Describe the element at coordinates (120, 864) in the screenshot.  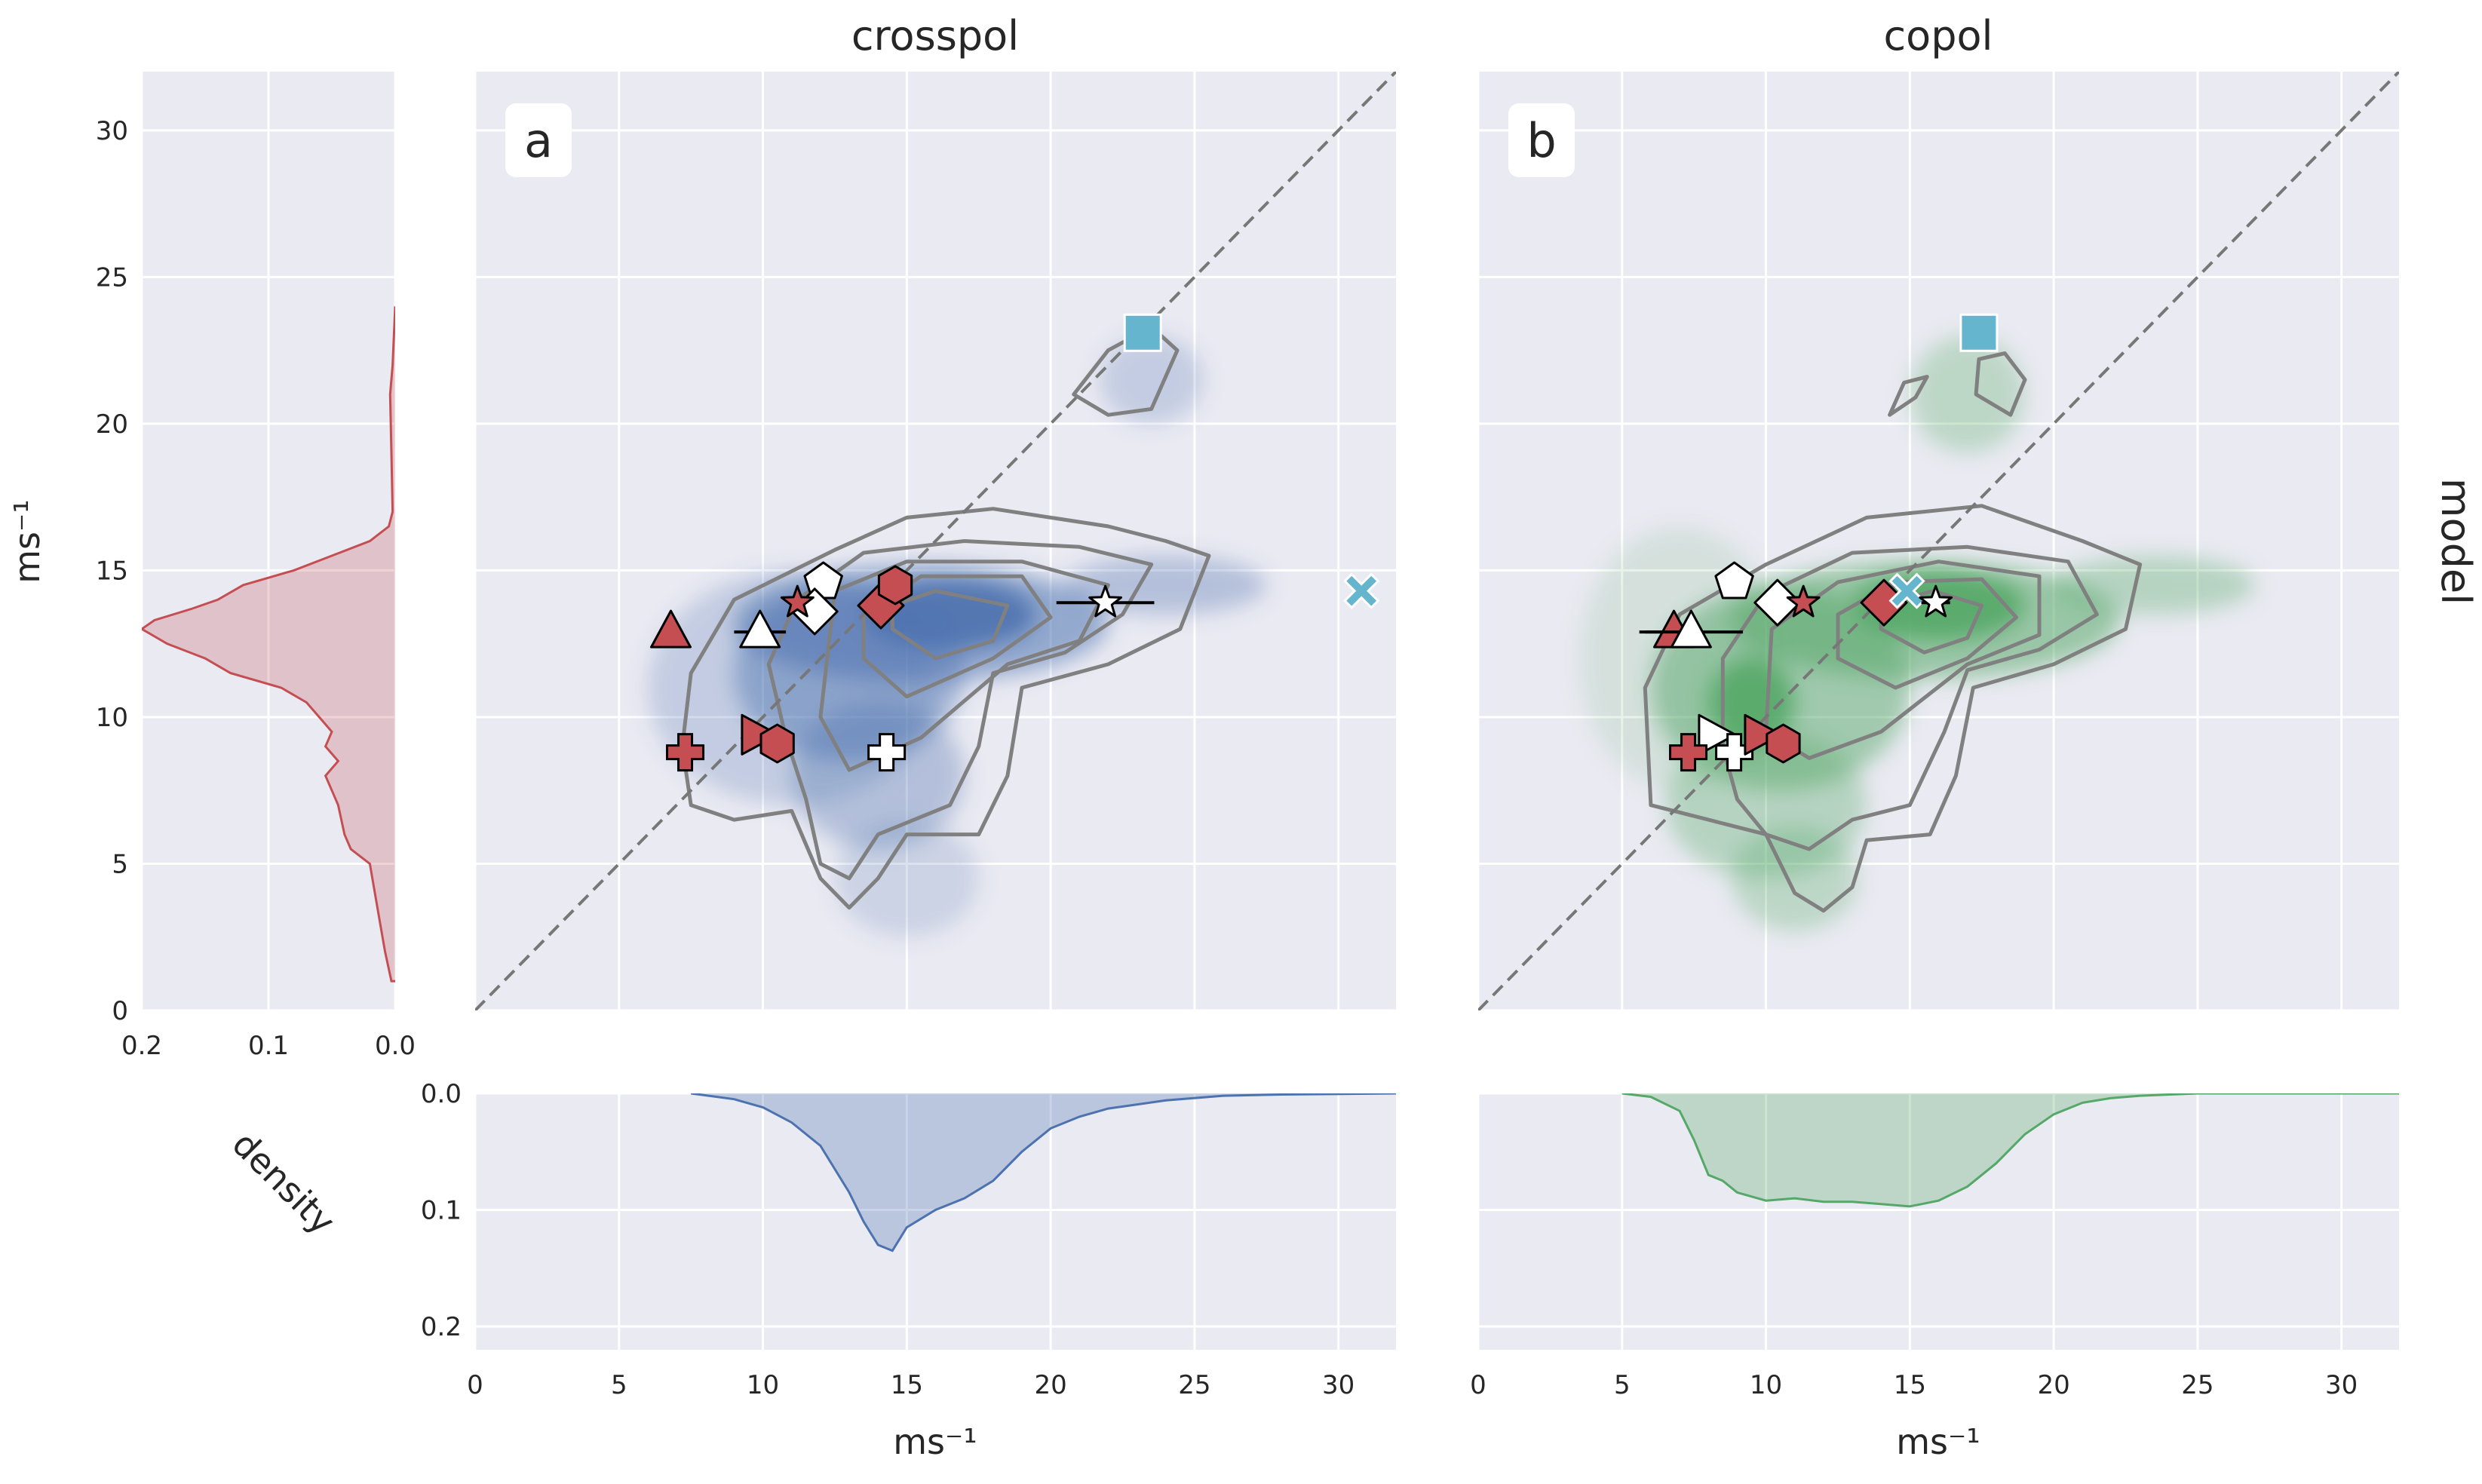
I see `y-tick-label: 5` at that location.